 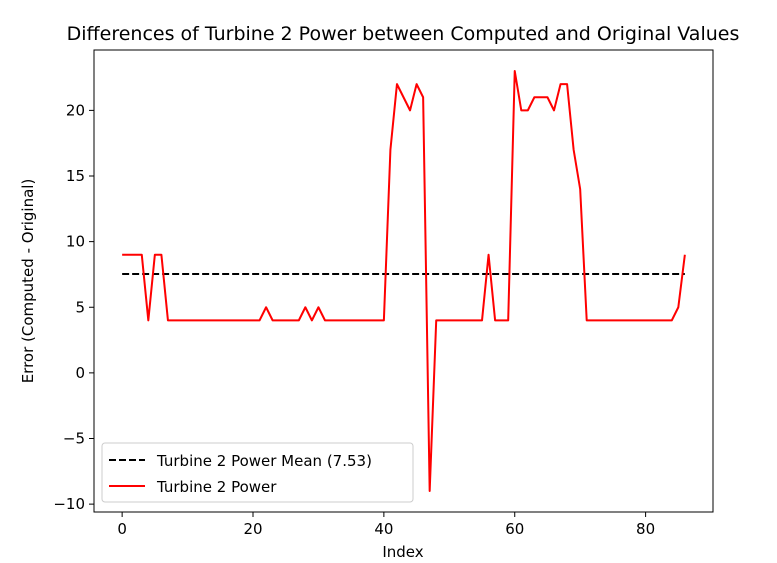 I want to click on y-tick-label: 0, so click(x=80, y=373).